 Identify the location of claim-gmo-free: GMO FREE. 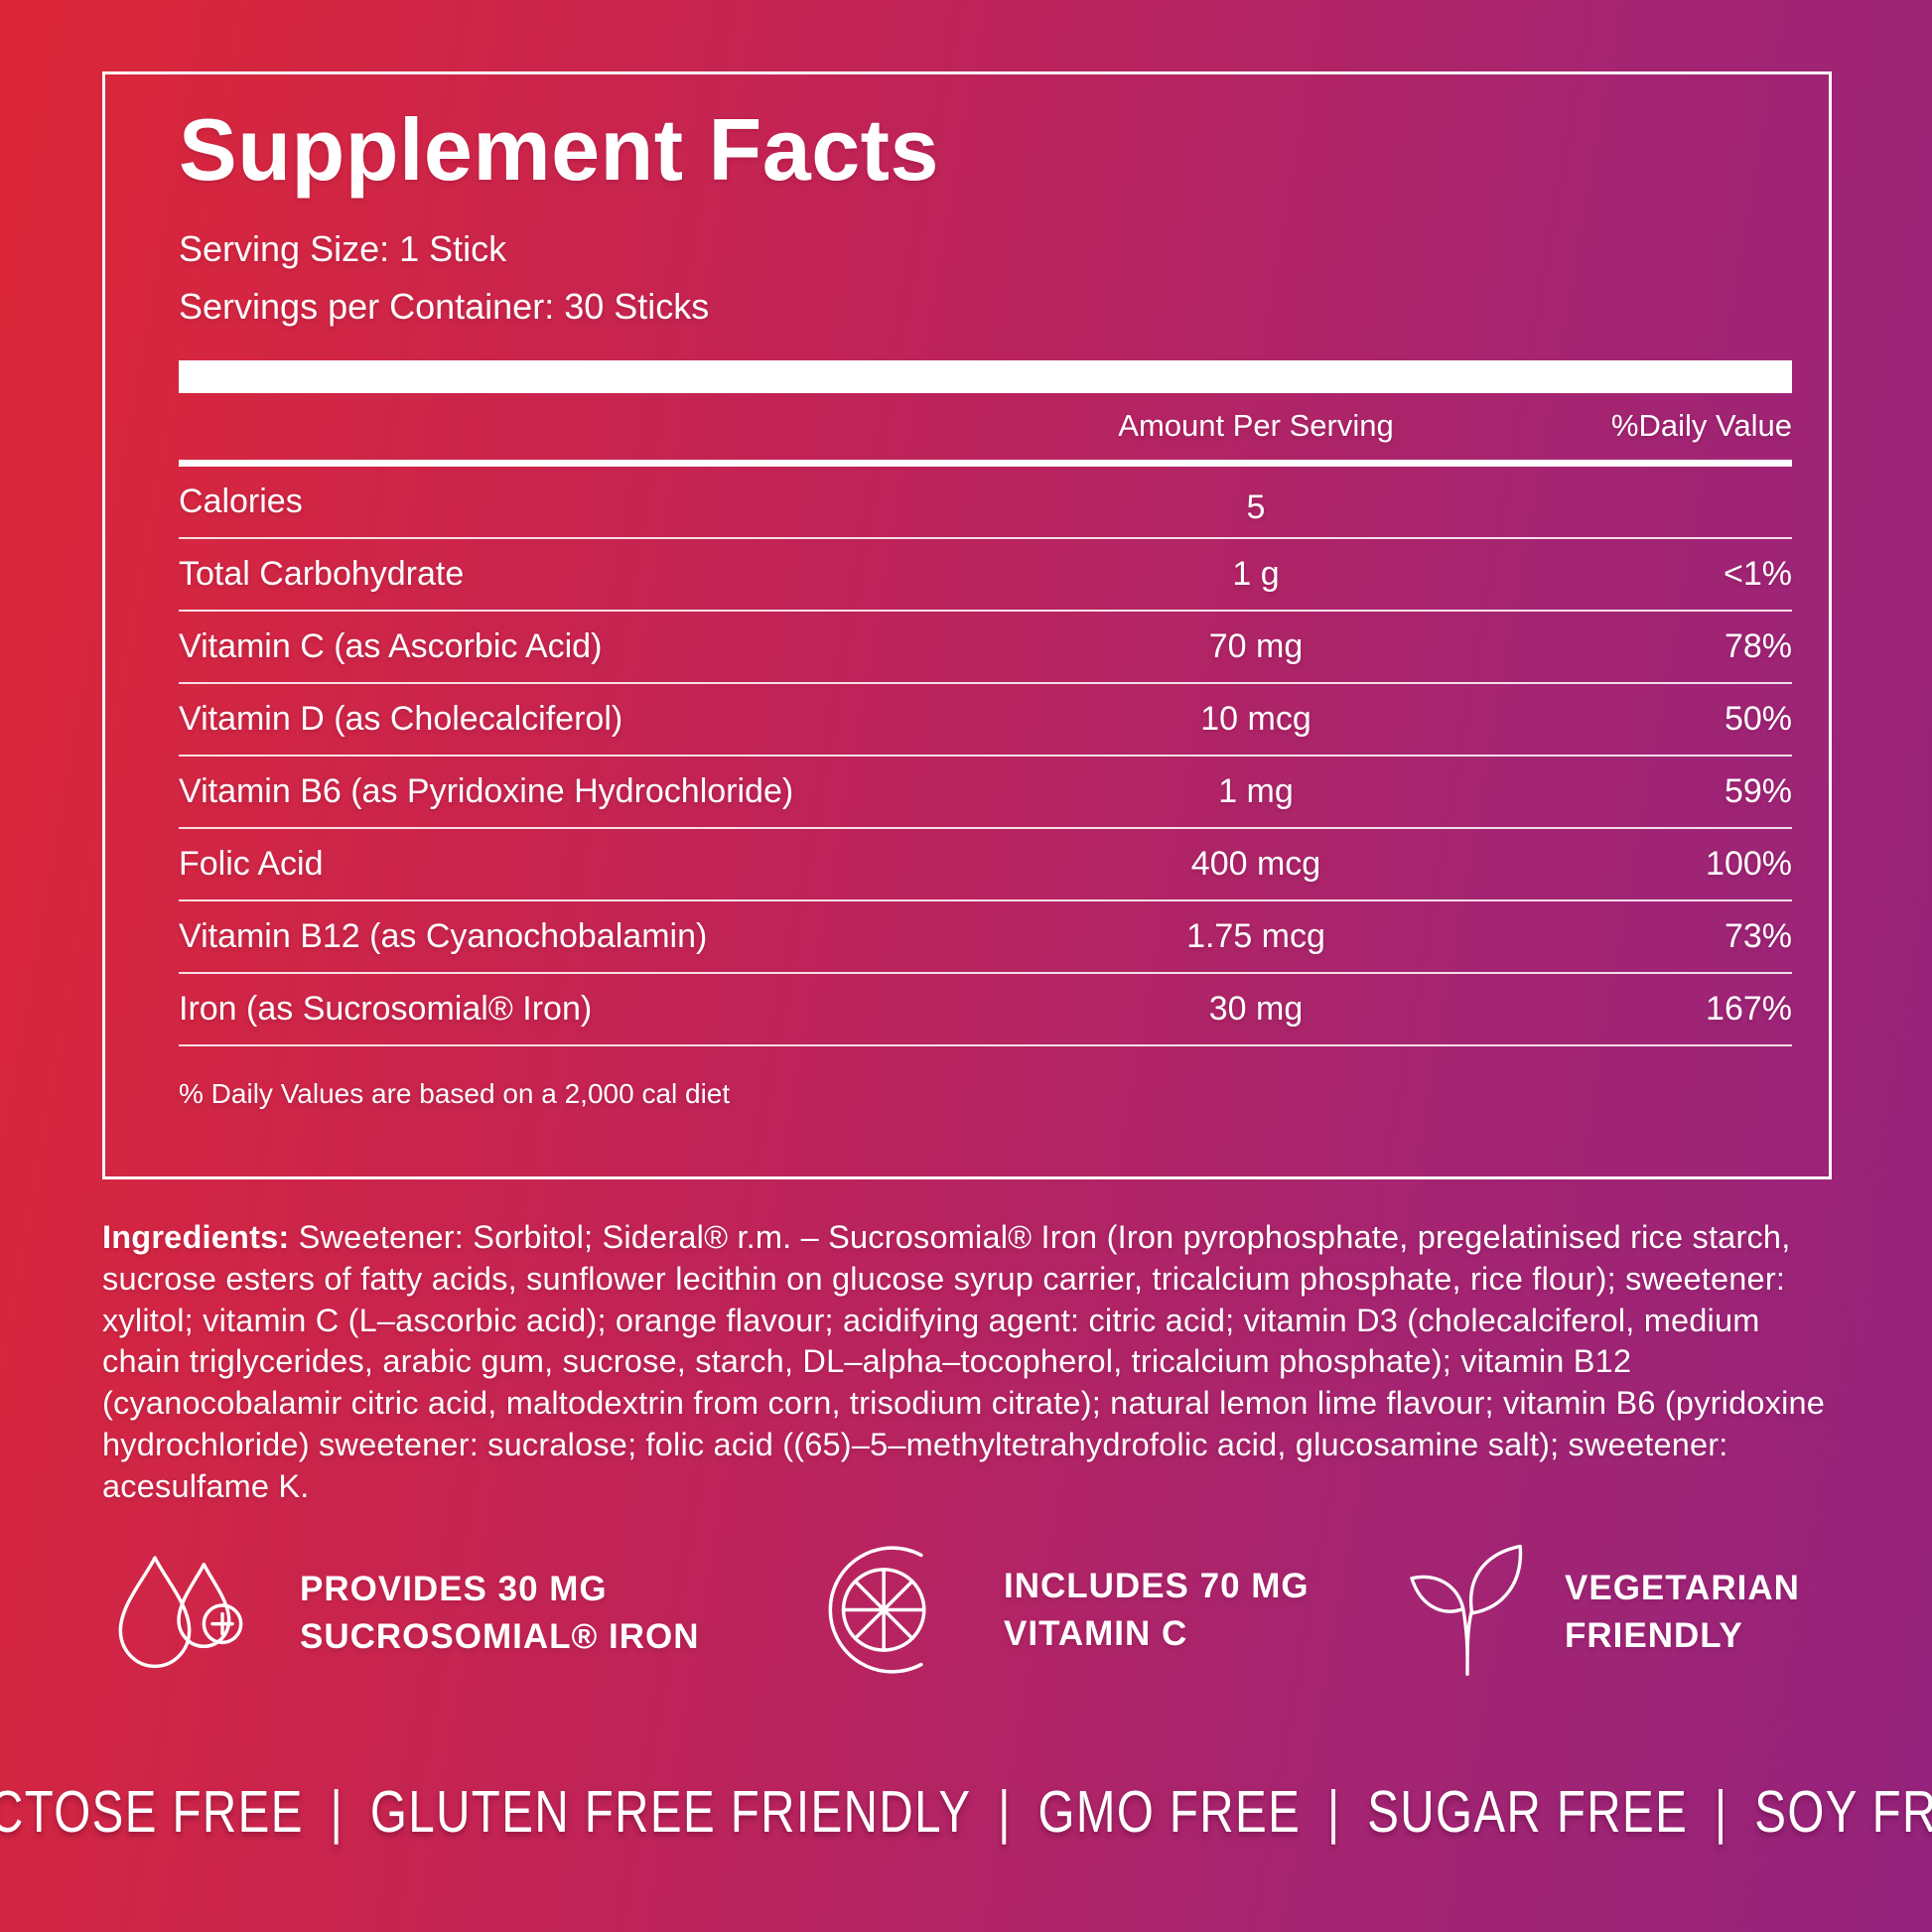
(1170, 1812).